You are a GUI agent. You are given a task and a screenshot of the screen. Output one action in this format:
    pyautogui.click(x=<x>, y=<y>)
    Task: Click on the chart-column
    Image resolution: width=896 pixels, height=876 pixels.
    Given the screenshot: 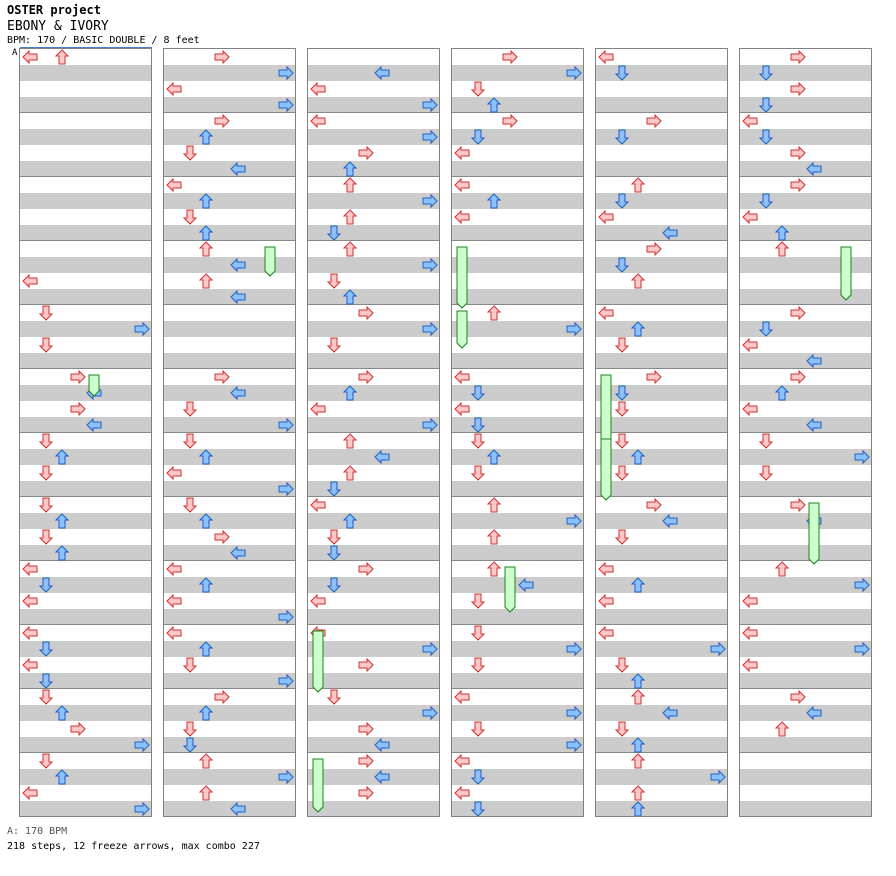 What is the action you would take?
    pyautogui.click(x=661, y=432)
    